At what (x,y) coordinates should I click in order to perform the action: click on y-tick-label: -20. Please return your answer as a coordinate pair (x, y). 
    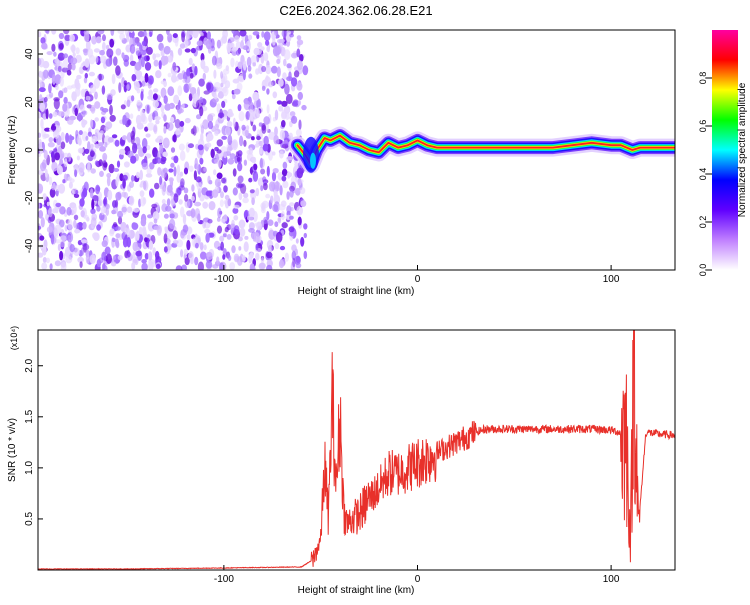
    Looking at the image, I should click on (29, 197).